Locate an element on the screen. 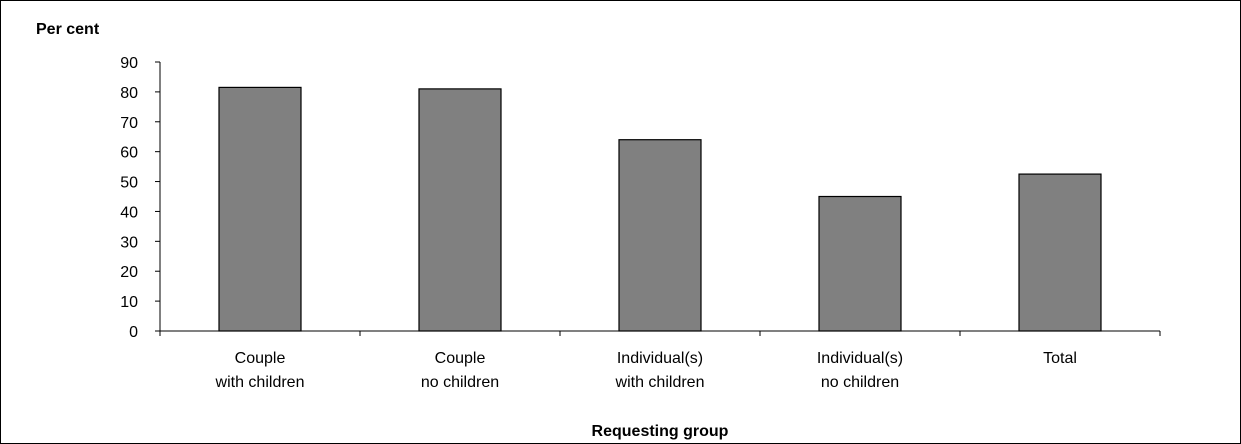 This screenshot has height=444, width=1241. x-axis-title: Requesting group is located at coordinates (660, 431).